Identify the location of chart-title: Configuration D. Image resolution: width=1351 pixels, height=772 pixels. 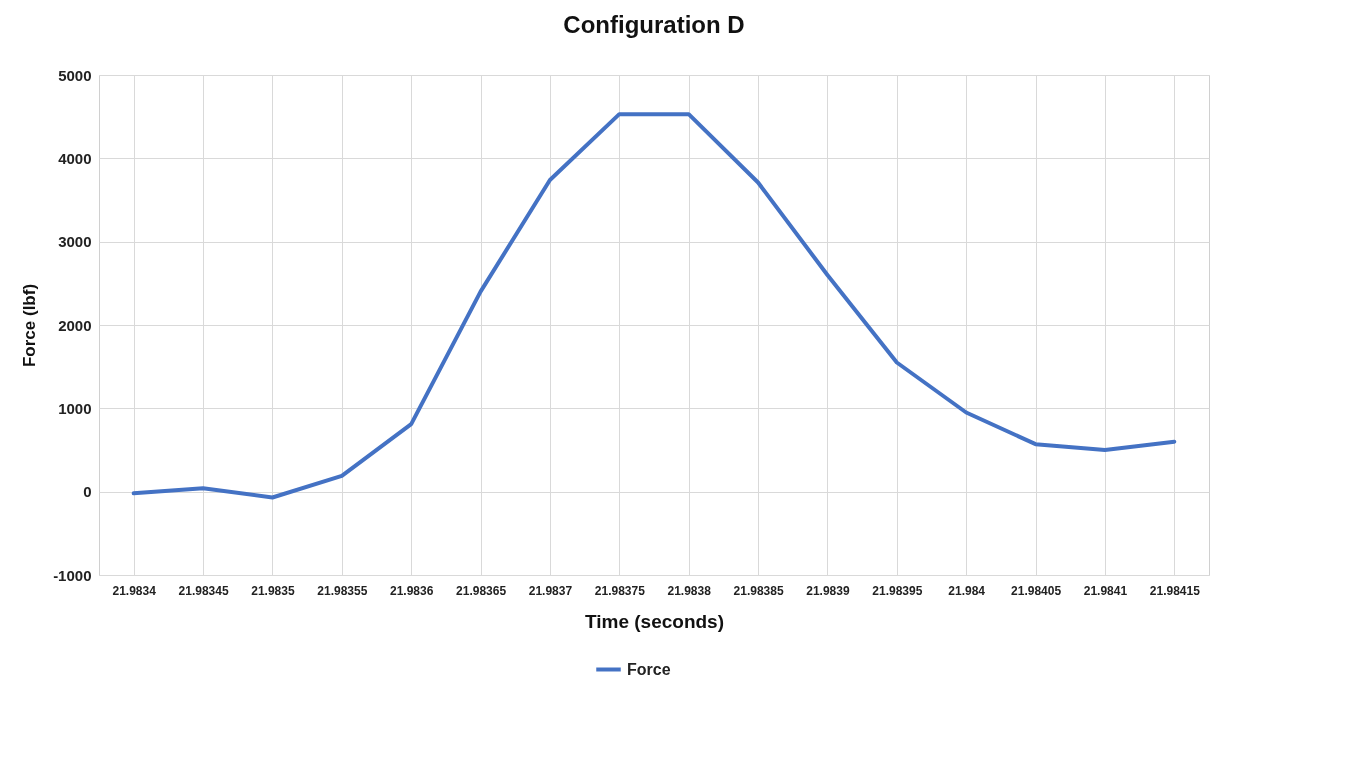
(654, 24).